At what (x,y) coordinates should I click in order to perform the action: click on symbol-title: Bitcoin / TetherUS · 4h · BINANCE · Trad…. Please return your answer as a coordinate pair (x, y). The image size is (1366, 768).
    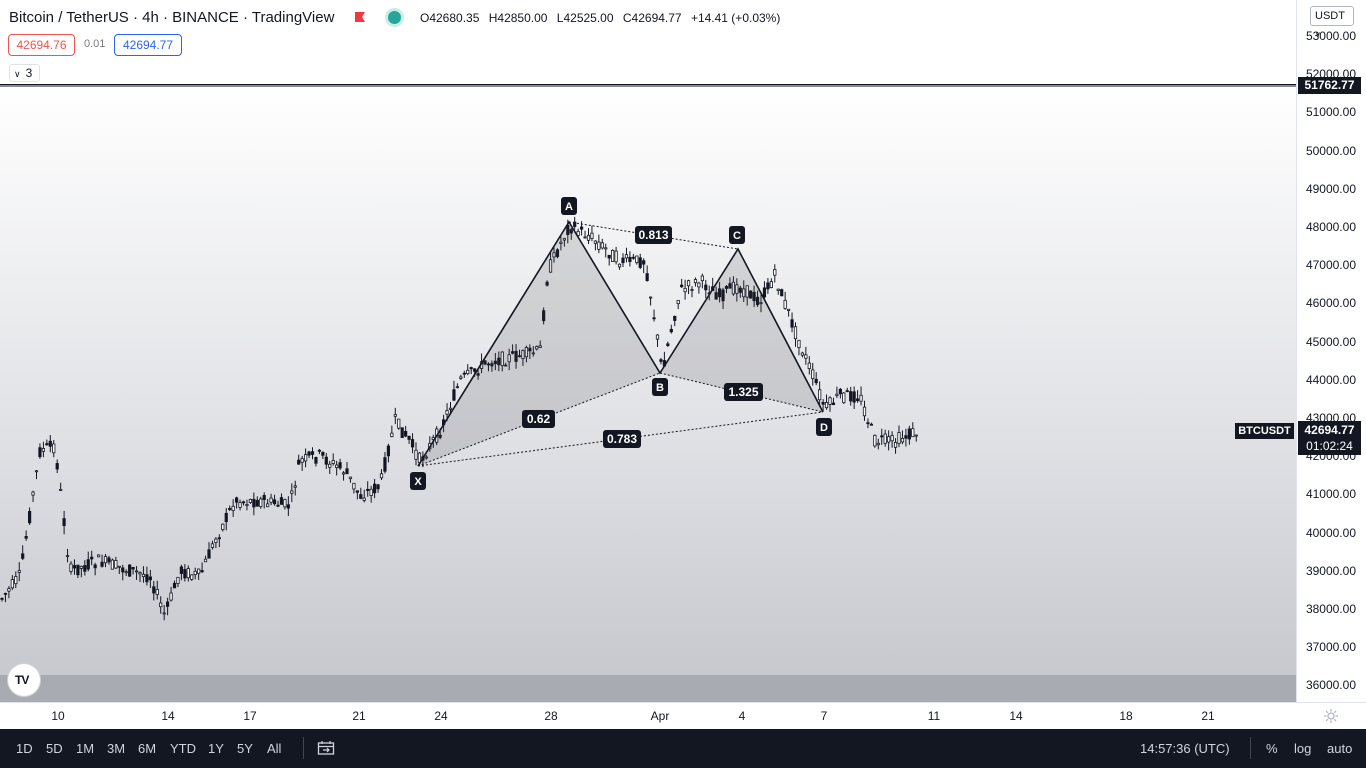
    Looking at the image, I should click on (172, 17).